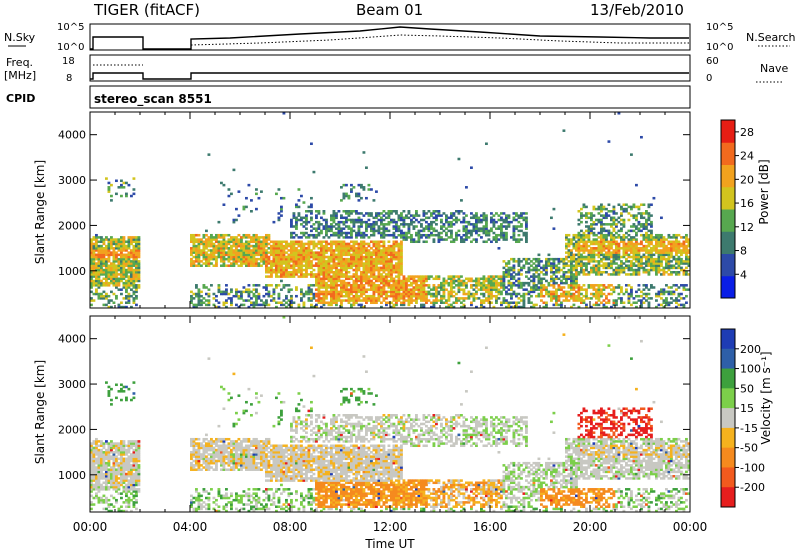  Describe the element at coordinates (389, 76) in the screenshot. I see `freq-trace` at that location.